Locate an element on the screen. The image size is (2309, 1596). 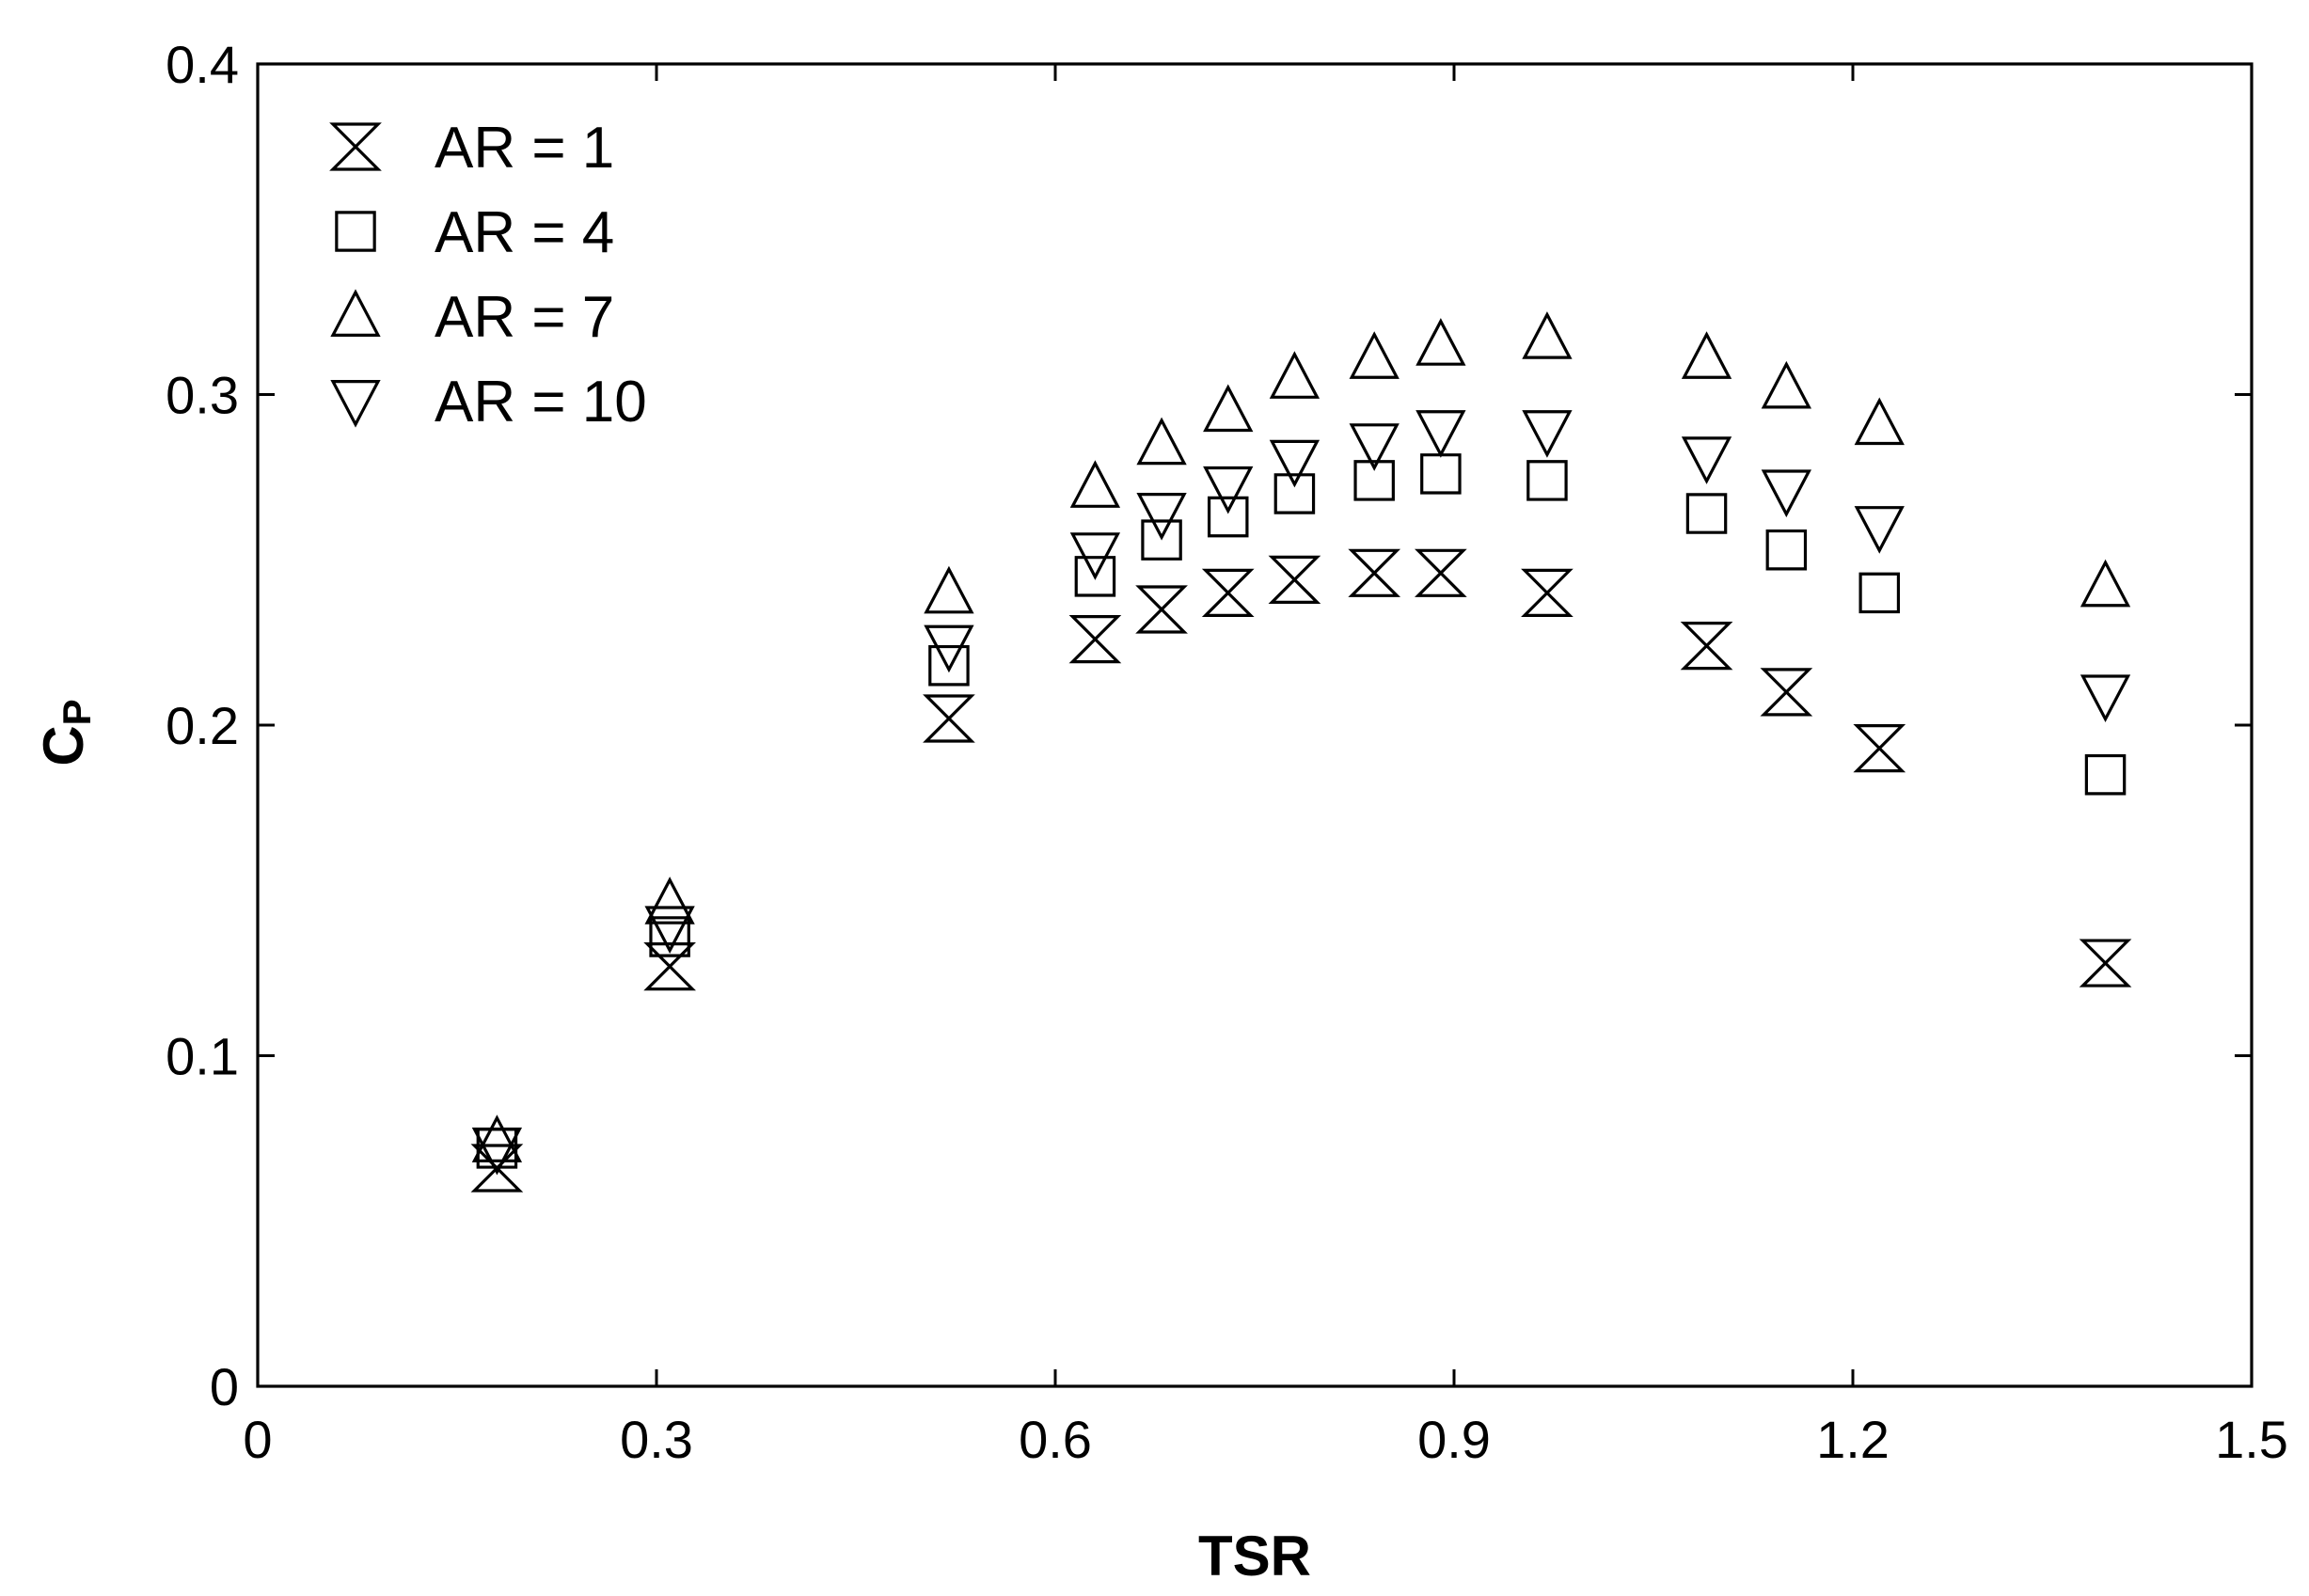
x-tick-label: 0.3 is located at coordinates (657, 1439).